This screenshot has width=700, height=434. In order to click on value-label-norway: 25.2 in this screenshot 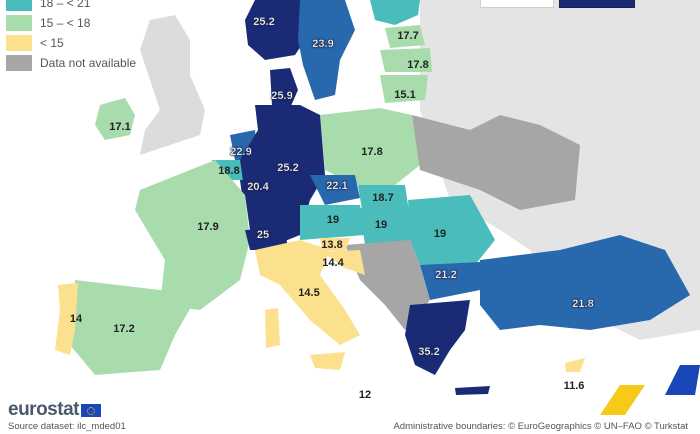, I will do `click(264, 22)`.